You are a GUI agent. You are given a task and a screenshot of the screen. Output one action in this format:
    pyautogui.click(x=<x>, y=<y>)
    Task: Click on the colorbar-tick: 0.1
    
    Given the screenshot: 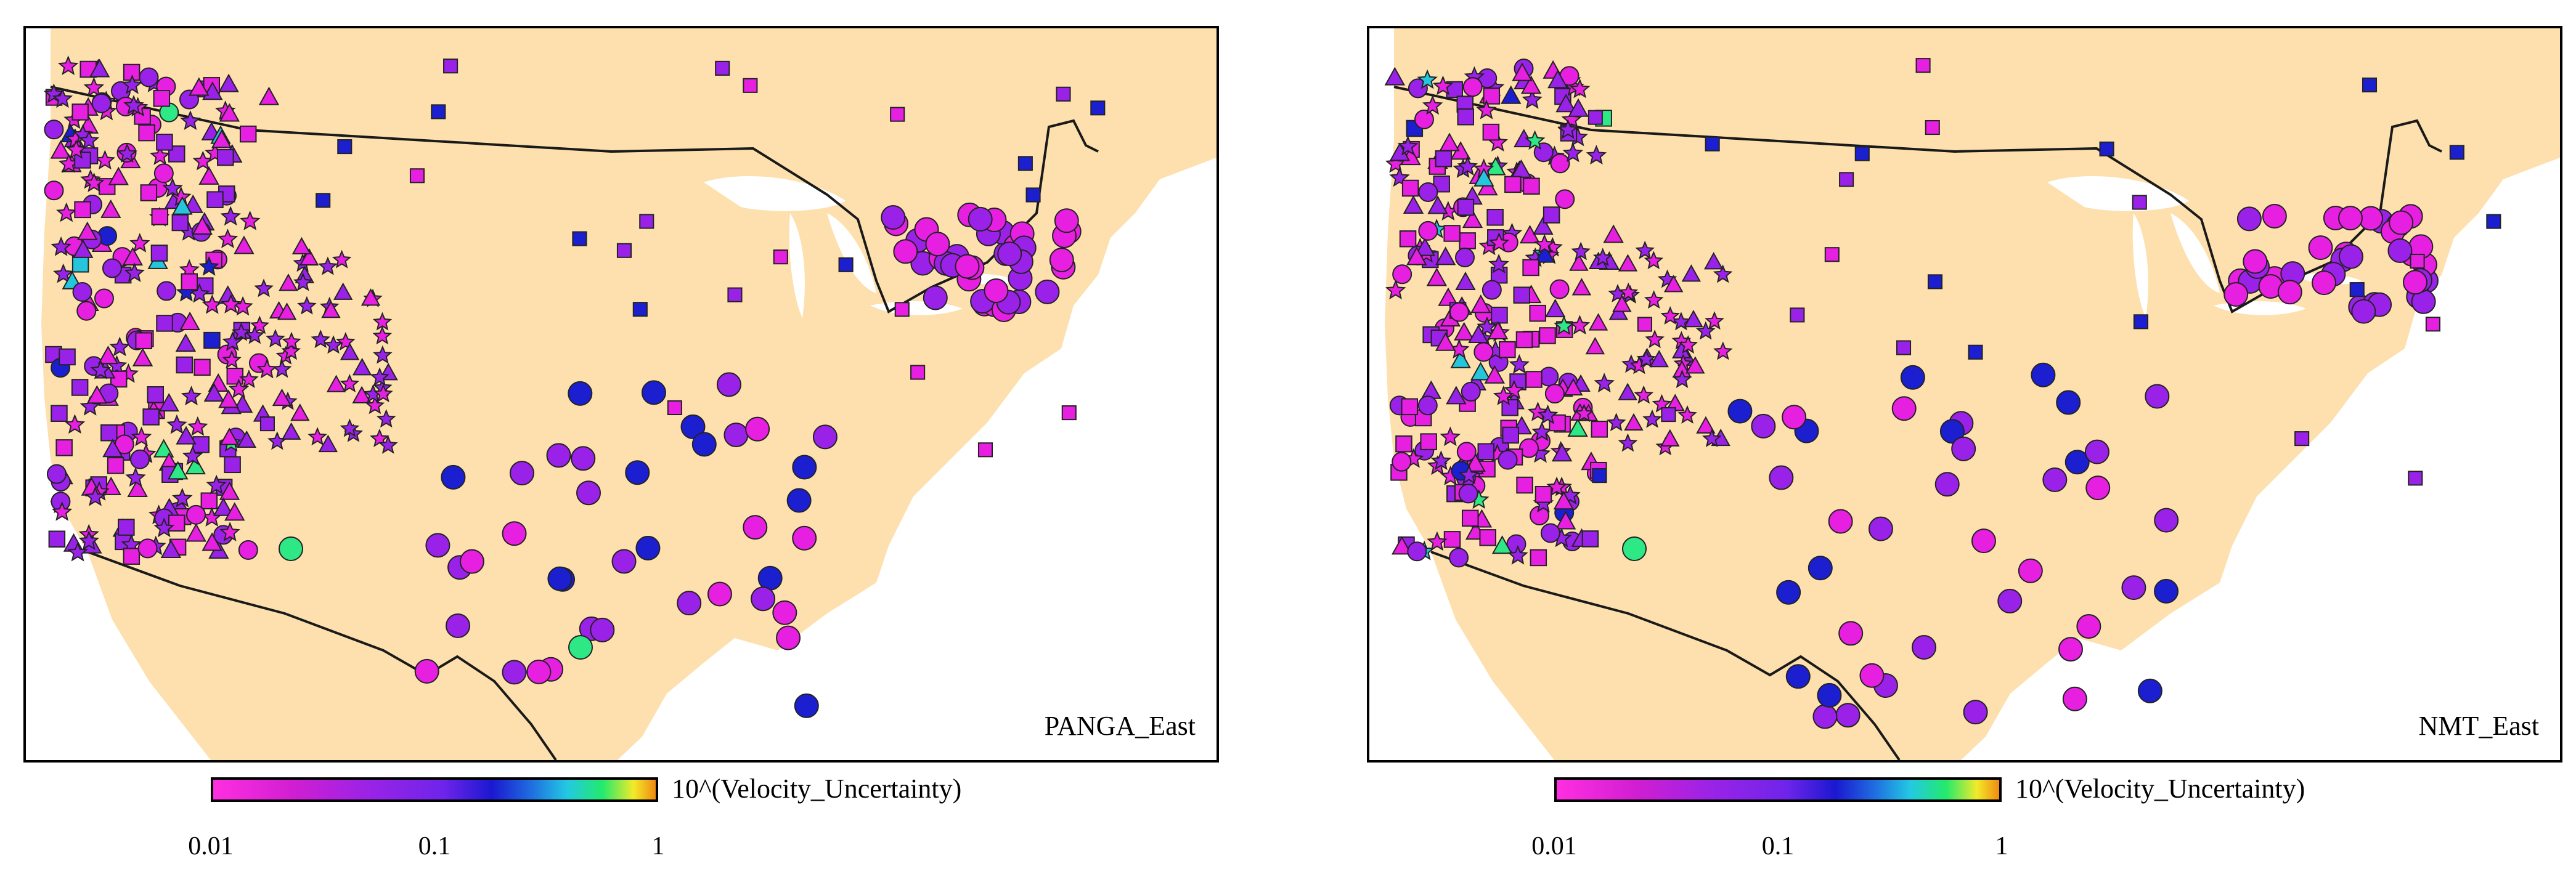 What is the action you would take?
    pyautogui.click(x=435, y=846)
    